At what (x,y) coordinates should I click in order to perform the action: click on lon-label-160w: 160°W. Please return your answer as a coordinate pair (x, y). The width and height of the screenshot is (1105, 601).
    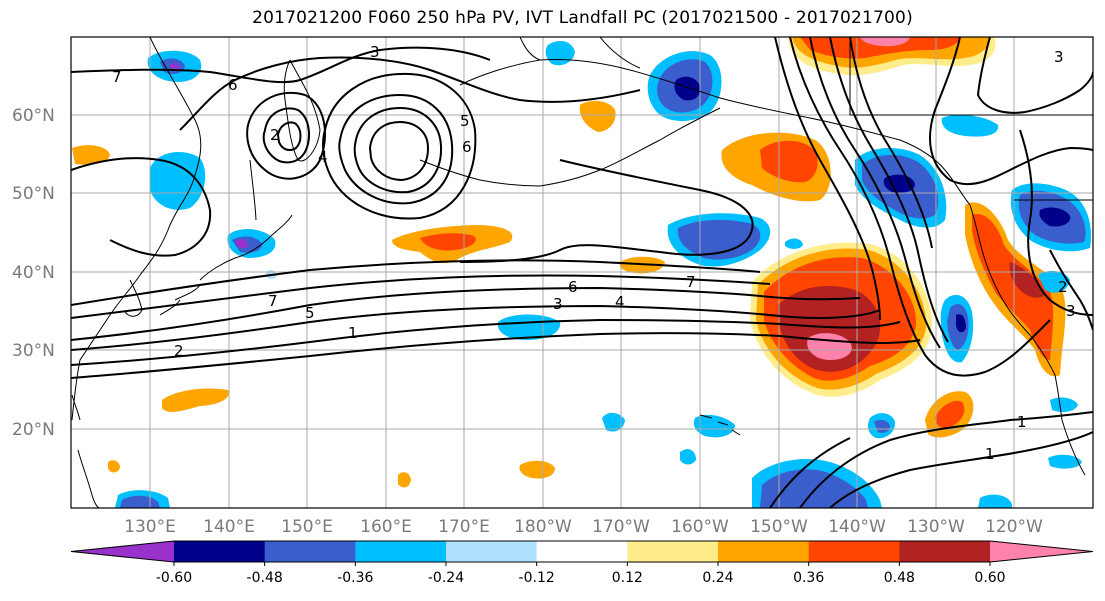
    Looking at the image, I should click on (700, 527).